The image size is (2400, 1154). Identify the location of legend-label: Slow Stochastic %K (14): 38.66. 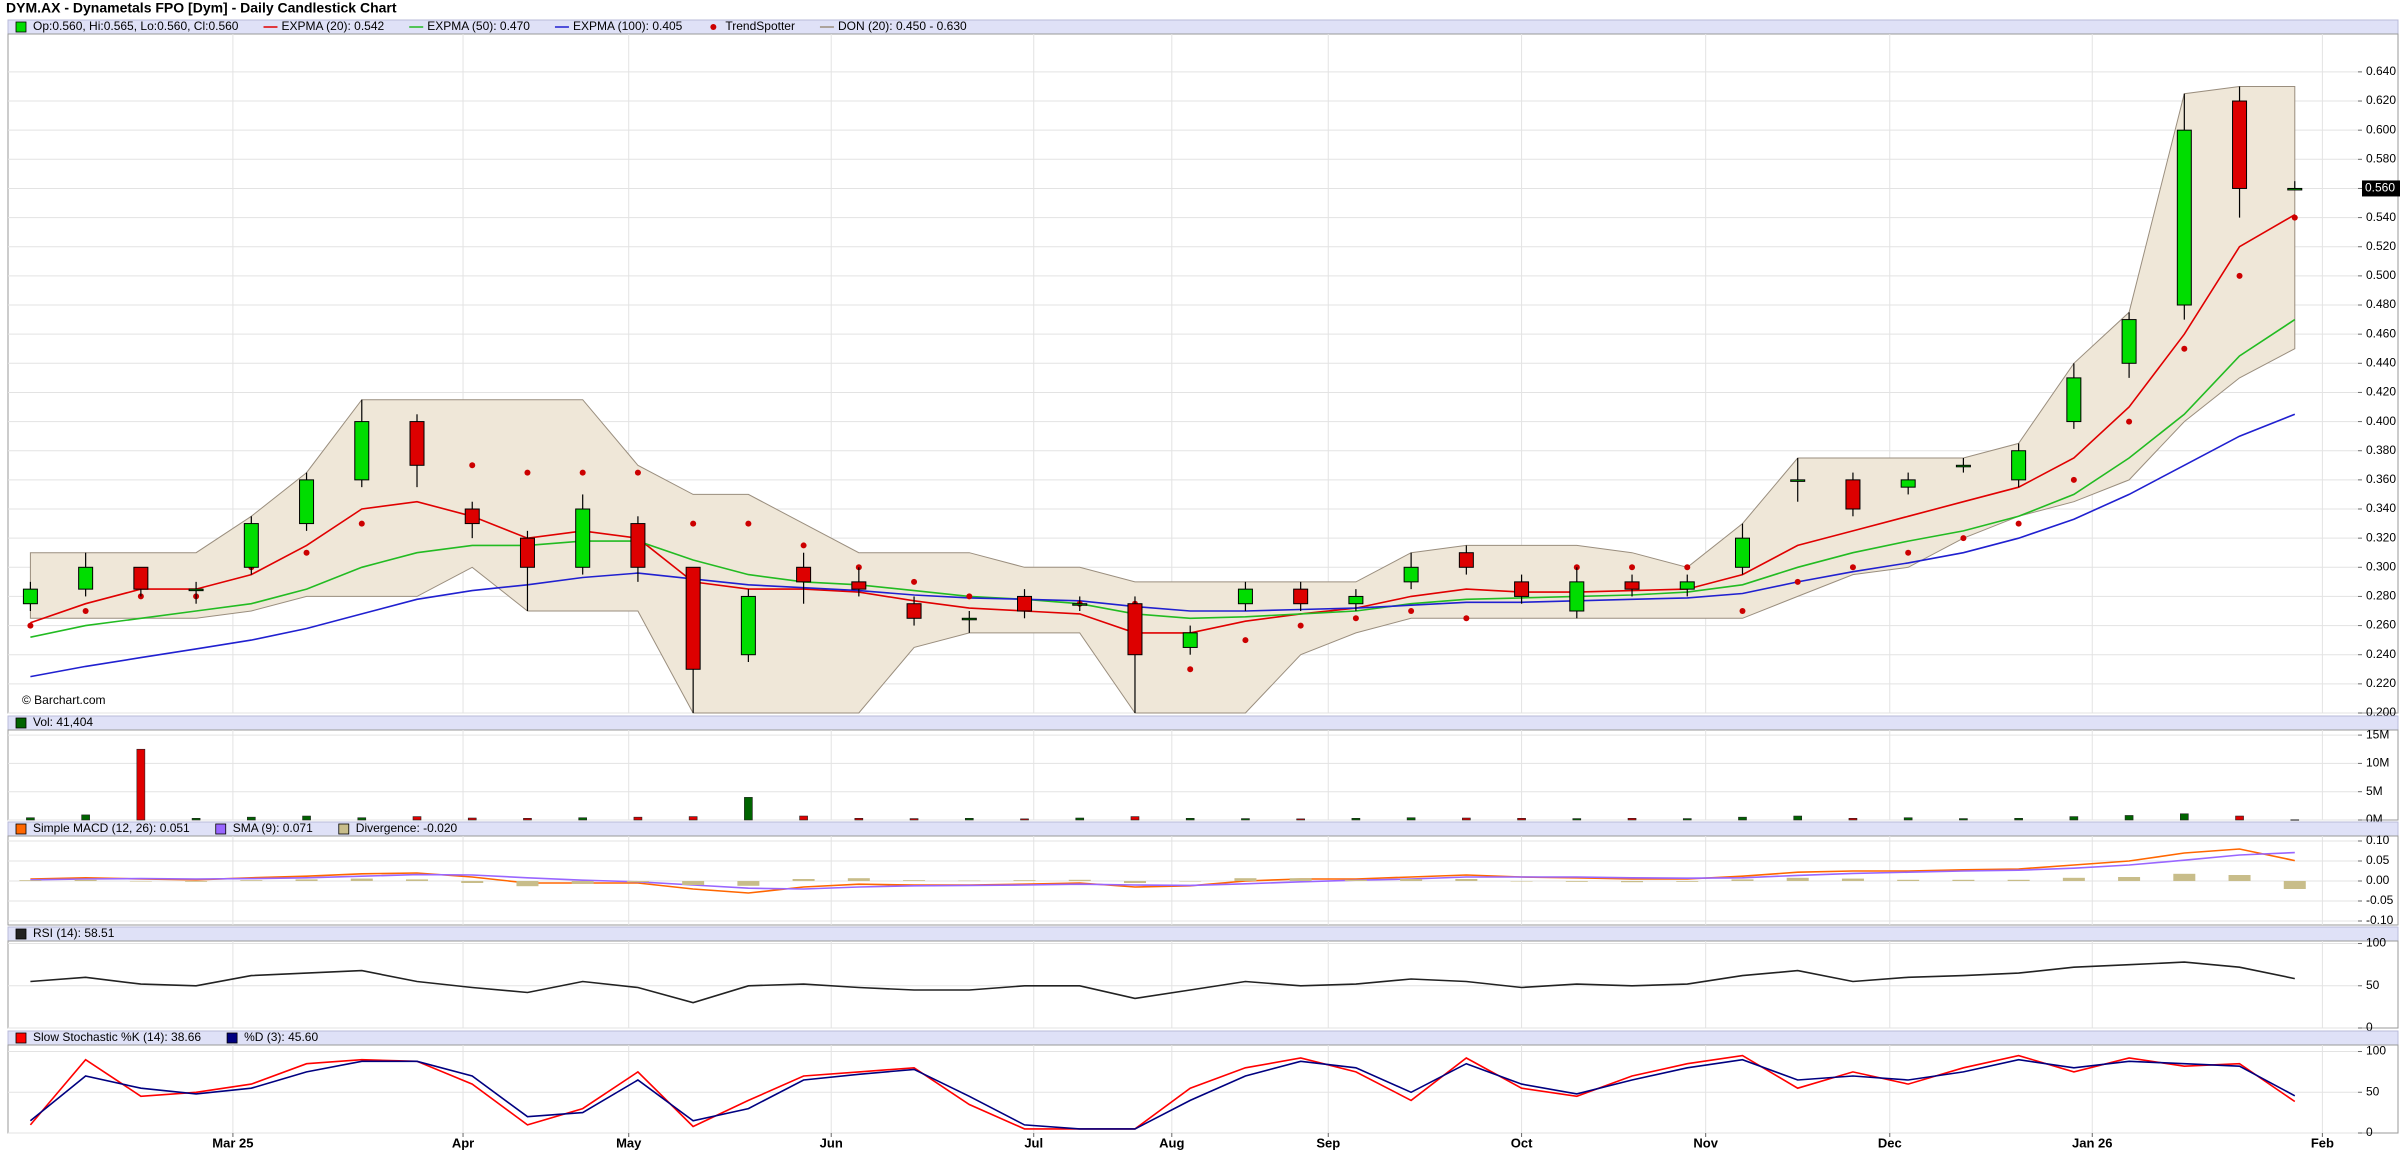
(117, 1037).